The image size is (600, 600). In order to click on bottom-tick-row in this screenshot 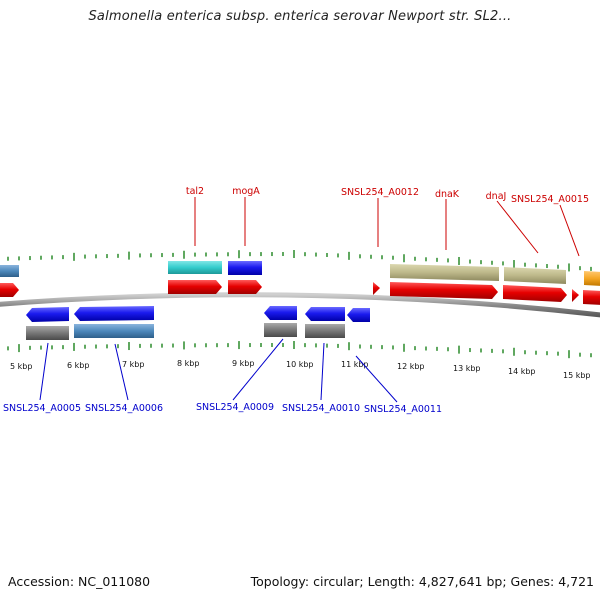, I will do `click(299, 350)`.